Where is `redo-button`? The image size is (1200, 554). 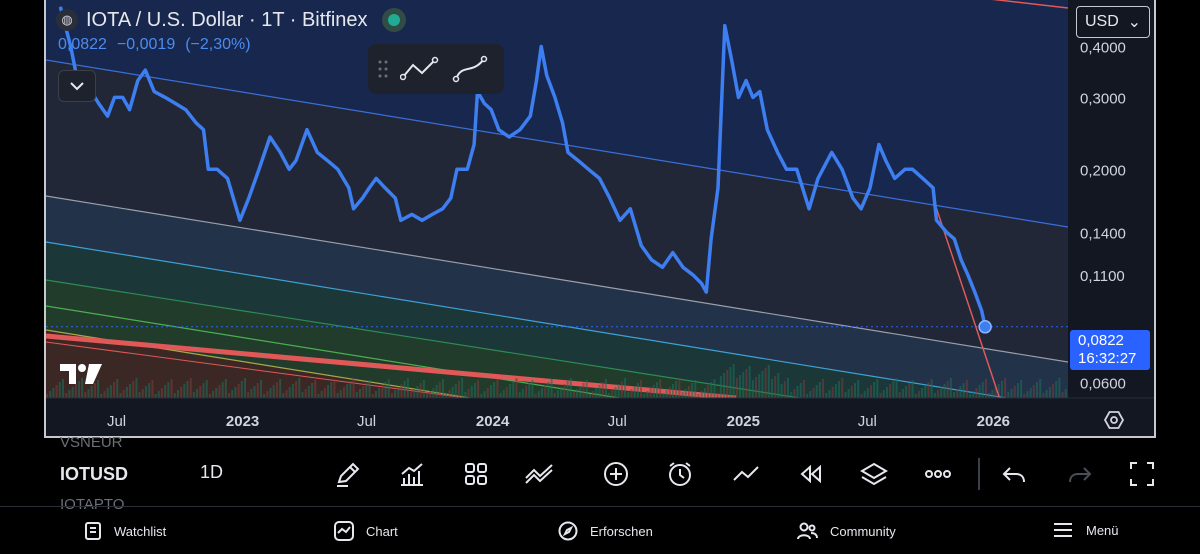 redo-button is located at coordinates (1080, 474).